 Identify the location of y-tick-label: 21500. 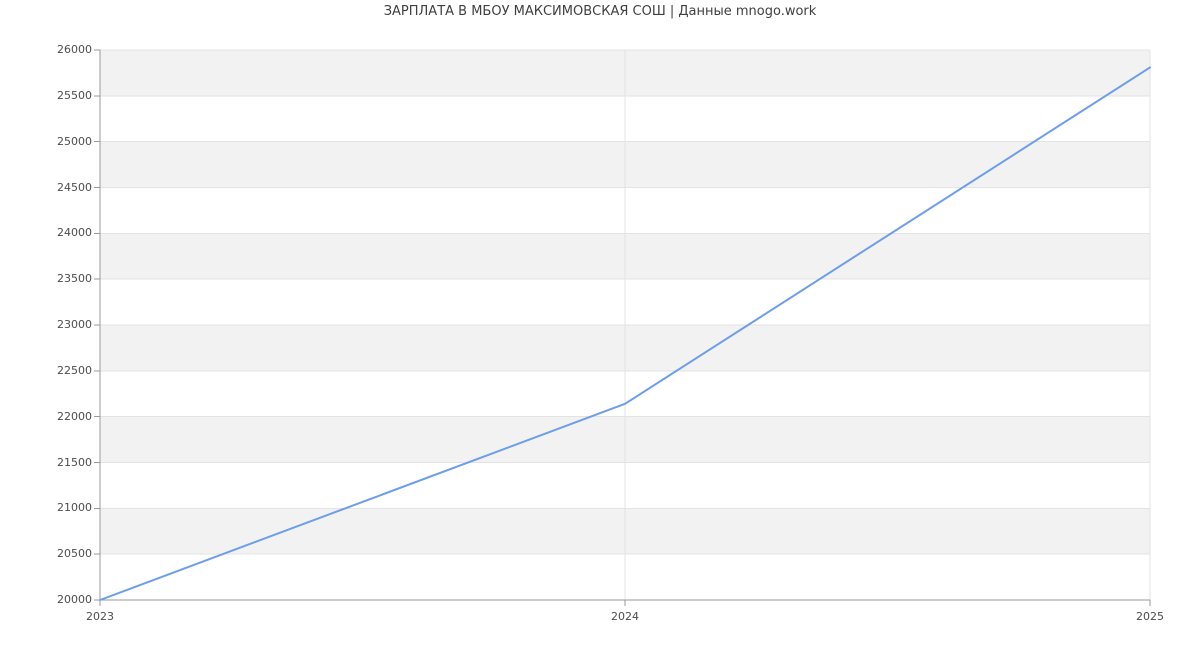
(74, 462).